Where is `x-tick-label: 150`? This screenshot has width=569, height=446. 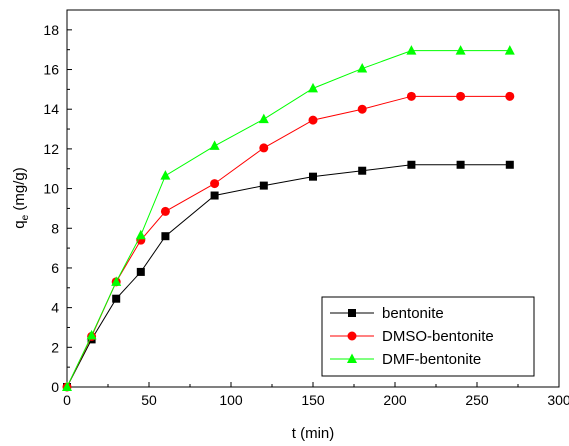
x-tick-label: 150 is located at coordinates (313, 400).